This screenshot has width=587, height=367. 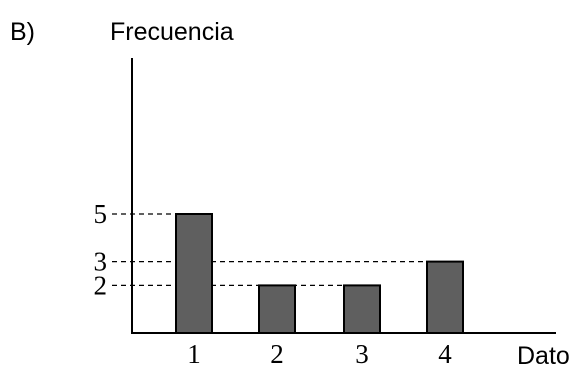 I want to click on y-tick-label: 2, so click(x=101, y=285).